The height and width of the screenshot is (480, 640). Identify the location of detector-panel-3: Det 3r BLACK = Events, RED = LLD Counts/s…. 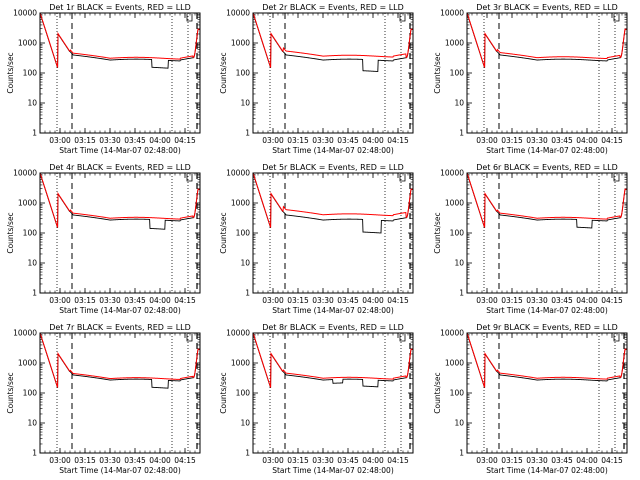
(530, 79).